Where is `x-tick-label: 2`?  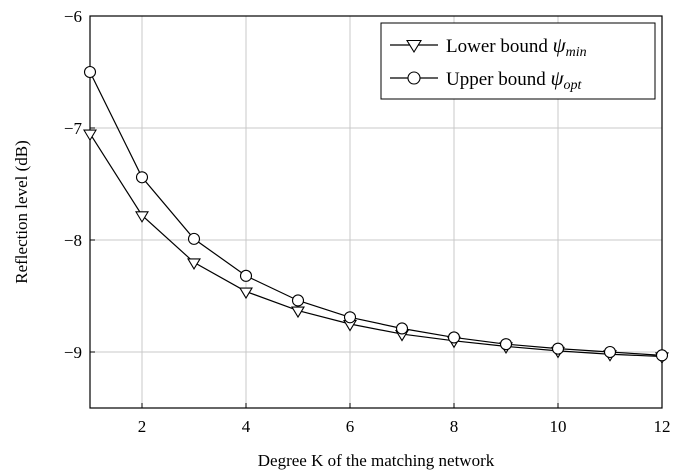
x-tick-label: 2 is located at coordinates (142, 426).